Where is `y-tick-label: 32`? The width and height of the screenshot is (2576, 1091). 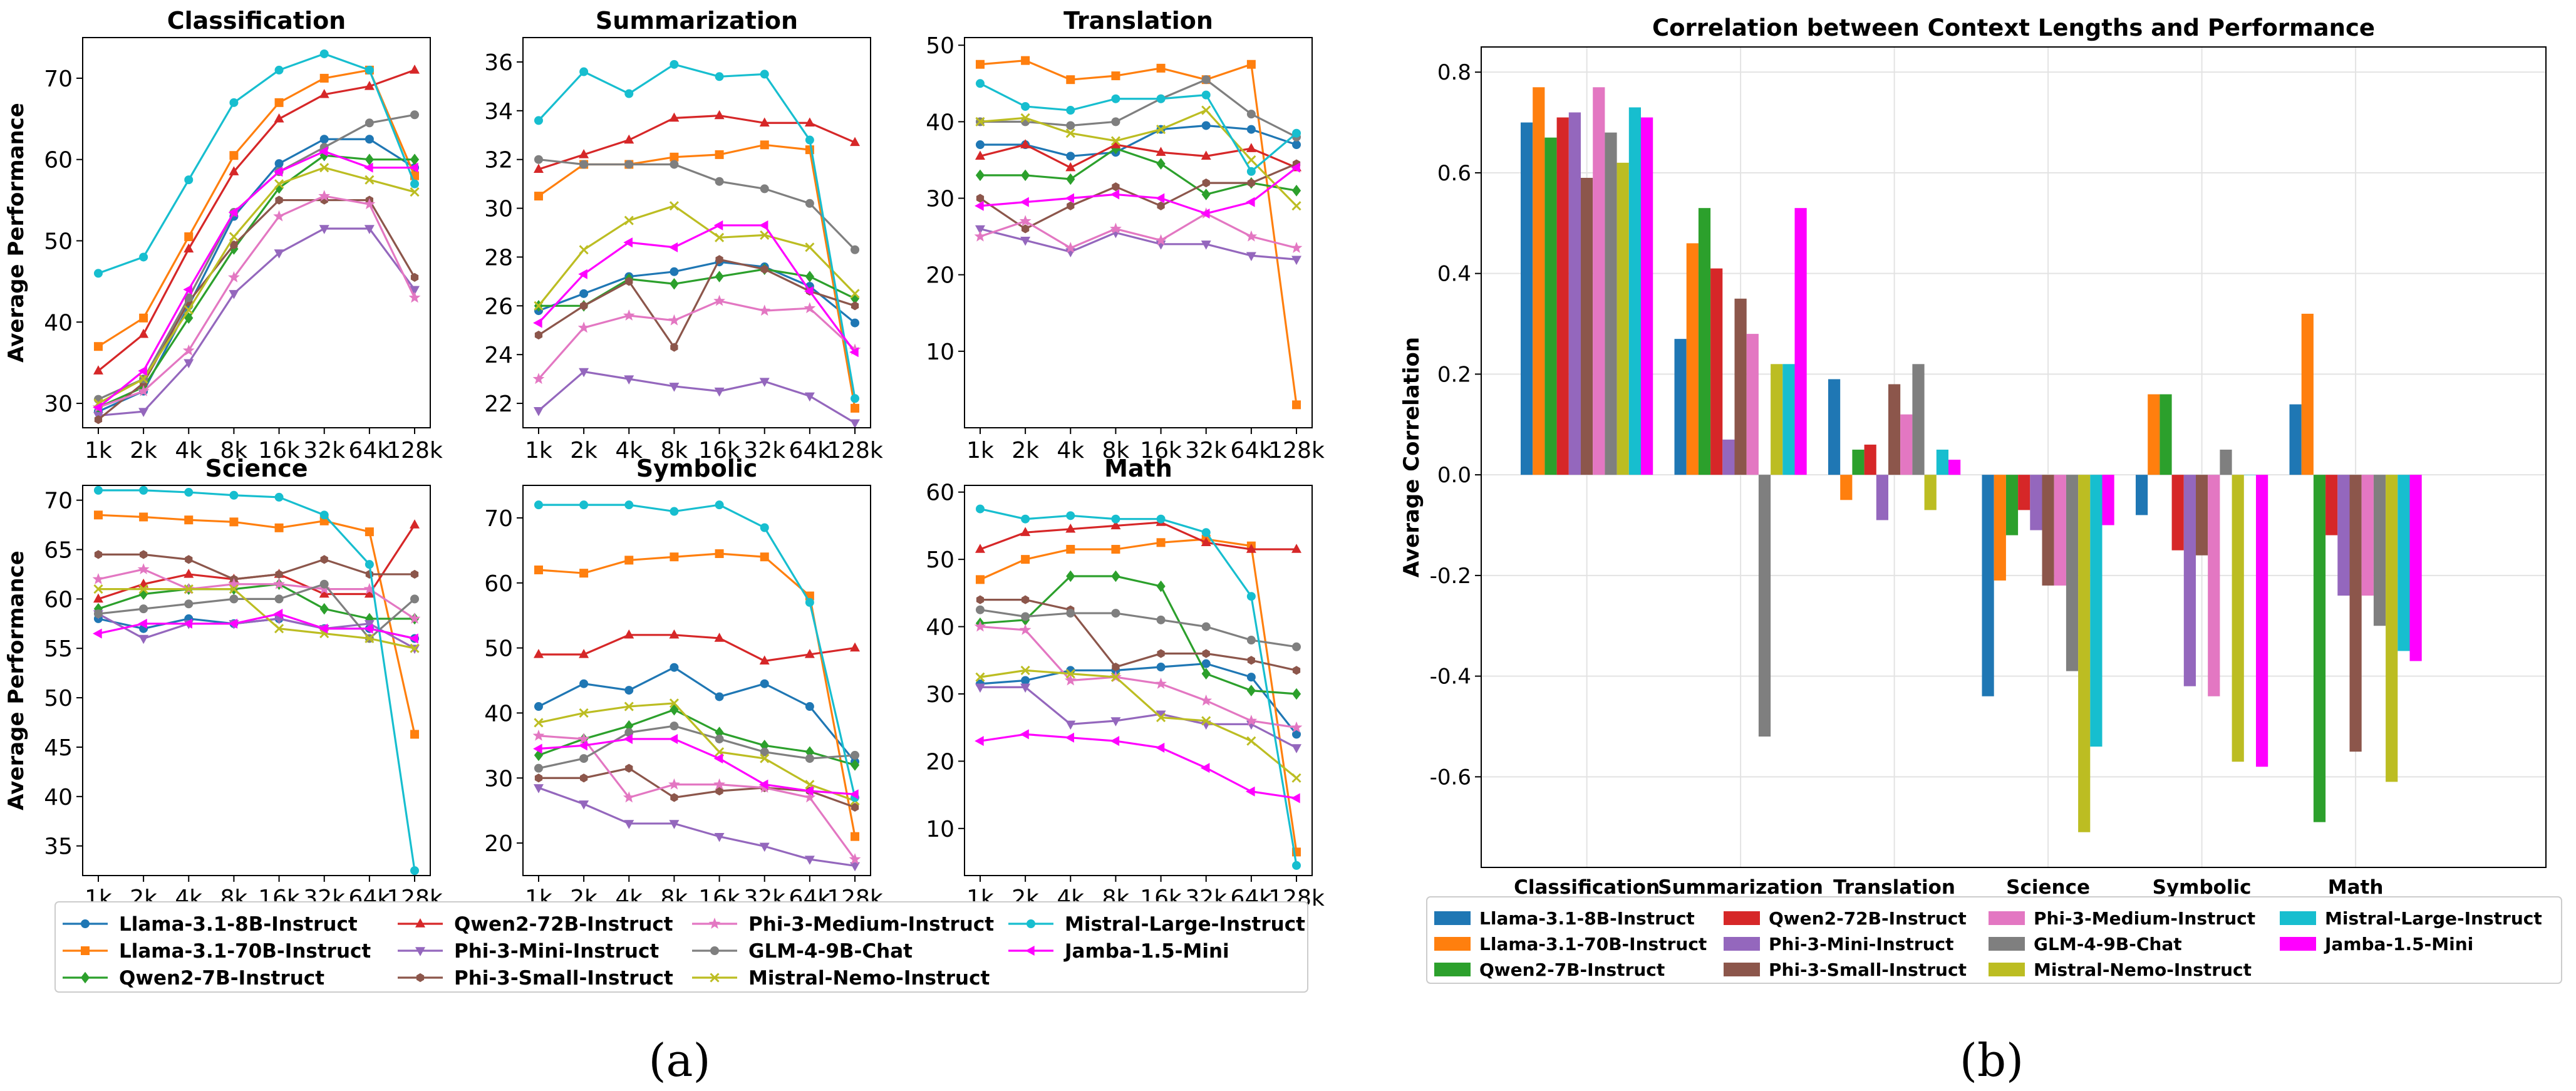
y-tick-label: 32 is located at coordinates (498, 160).